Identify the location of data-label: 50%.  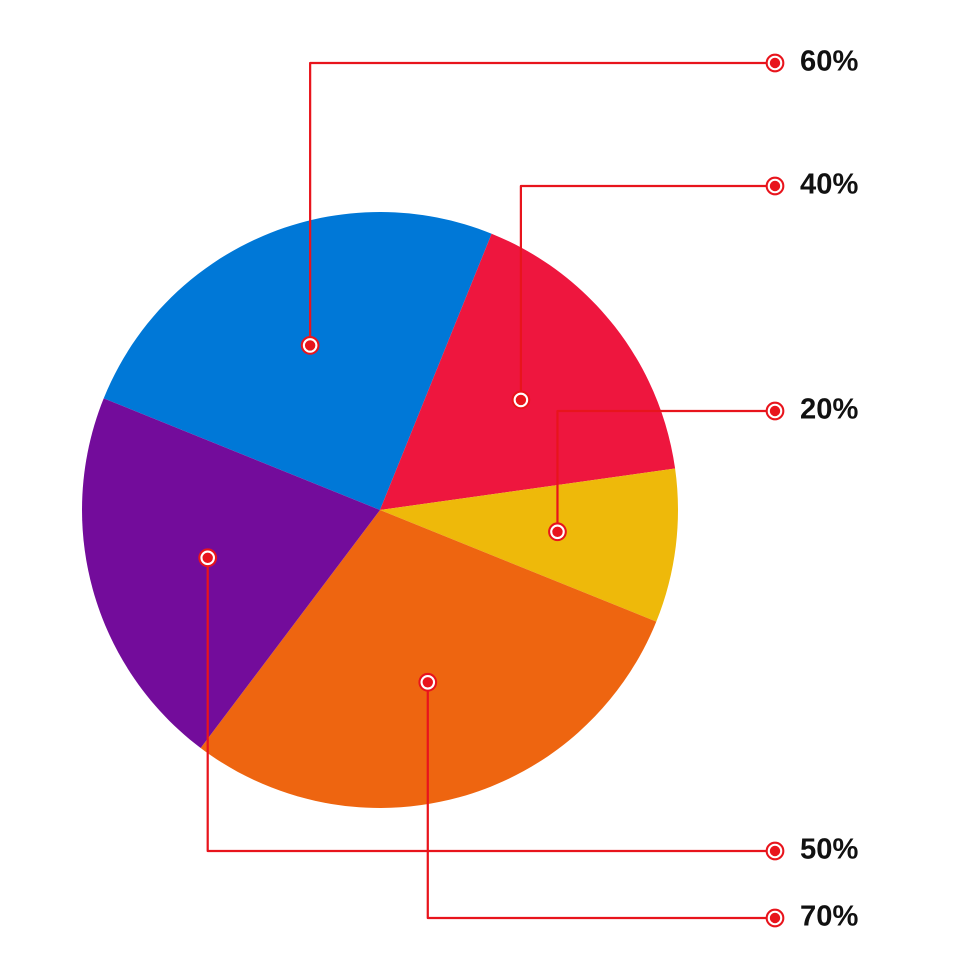
(829, 848).